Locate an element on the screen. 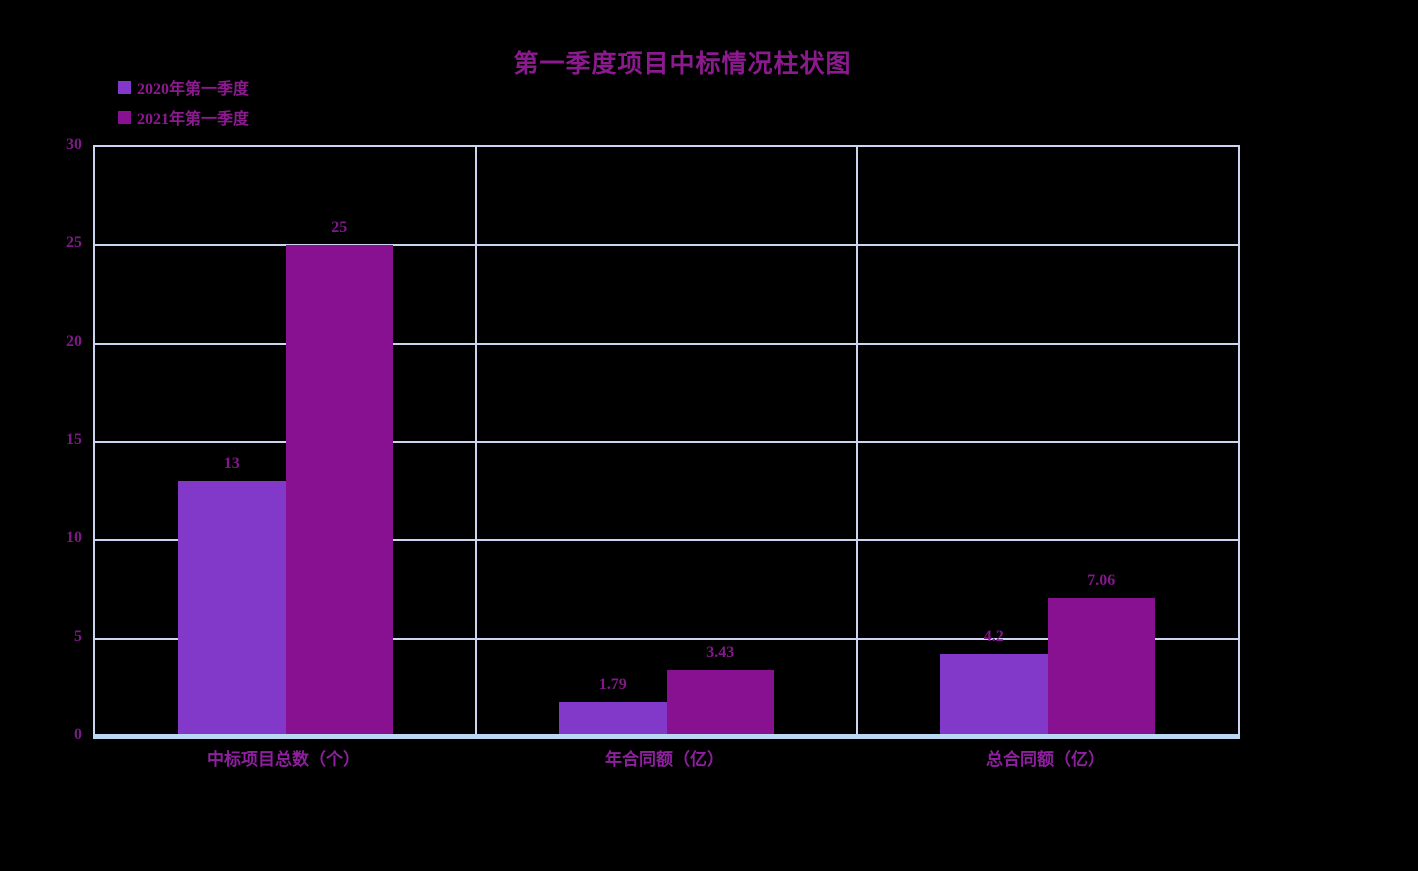 The width and height of the screenshot is (1418, 871). y-tick-label: 15 is located at coordinates (74, 439).